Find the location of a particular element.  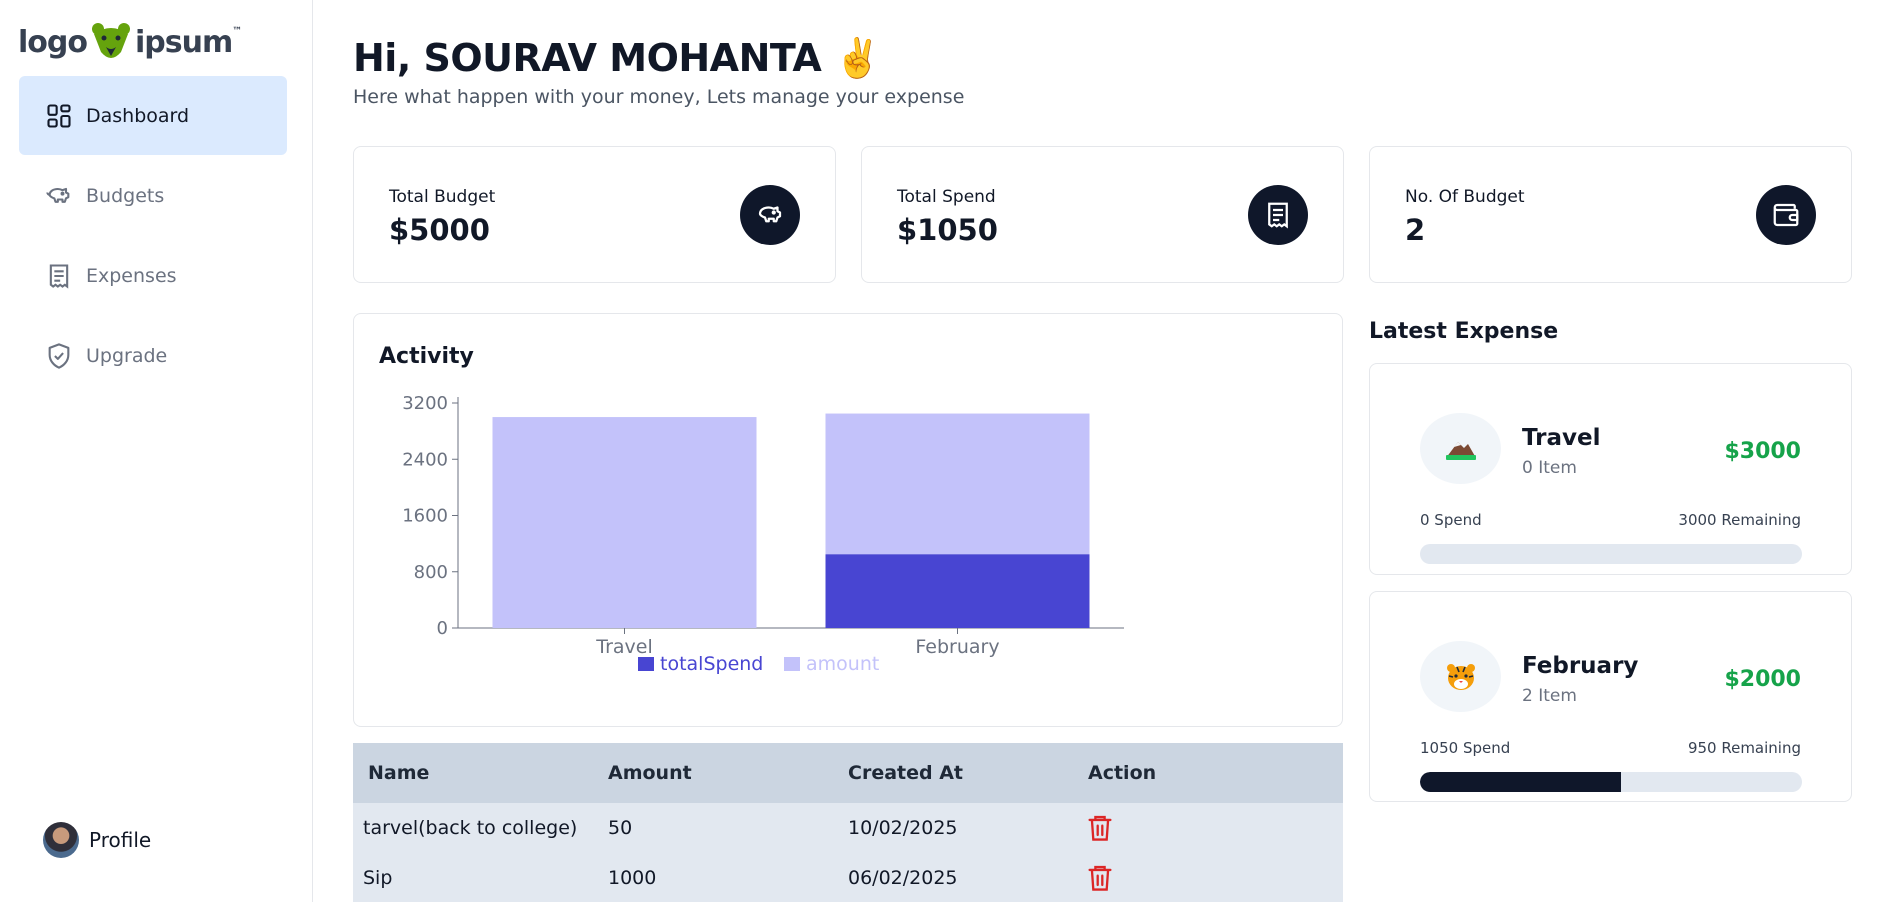

mountain-emoji-icon is located at coordinates (1460, 448).